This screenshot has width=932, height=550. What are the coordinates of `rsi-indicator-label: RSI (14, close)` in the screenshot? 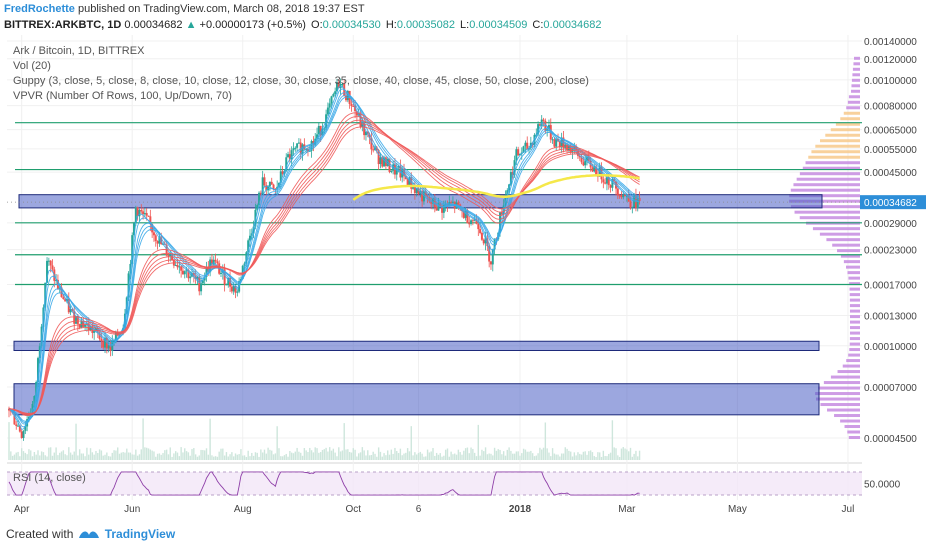 It's located at (49, 478).